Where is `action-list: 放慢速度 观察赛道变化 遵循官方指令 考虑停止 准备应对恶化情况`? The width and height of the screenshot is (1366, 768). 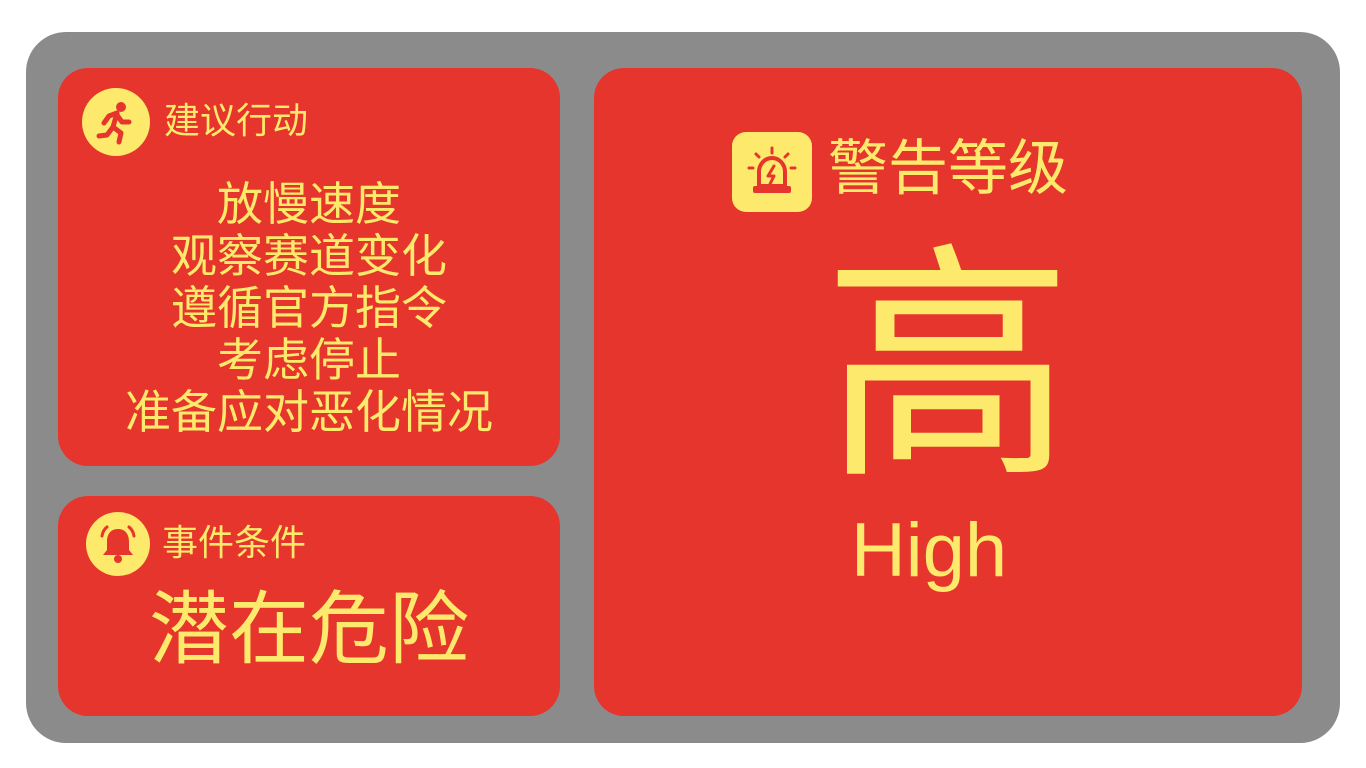 action-list: 放慢速度 观察赛道变化 遵循官方指令 考虑停止 准备应对恶化情况 is located at coordinates (309, 308).